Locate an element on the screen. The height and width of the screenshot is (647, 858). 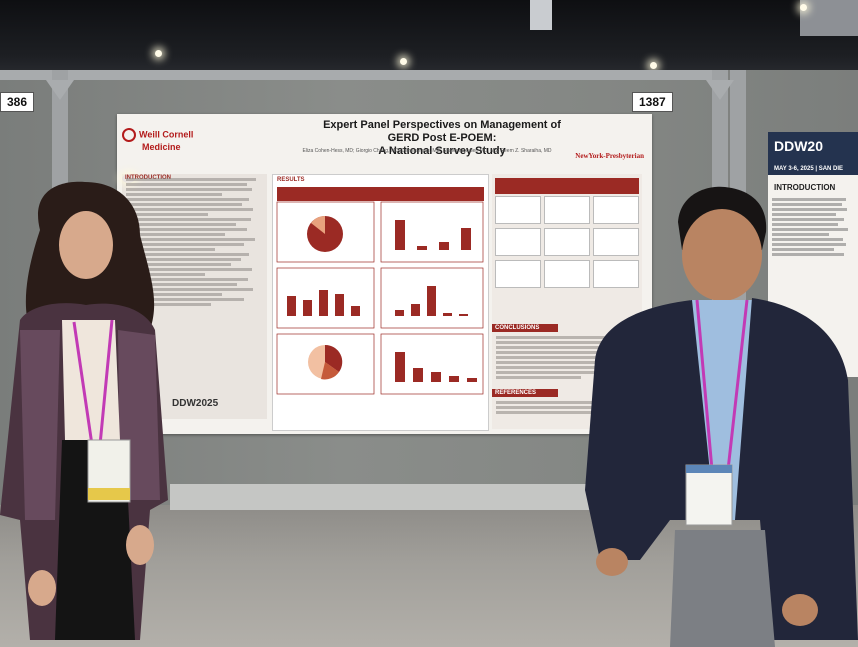
conclusions-section: CONCLUSIONS REFERENCES is located at coordinates (567, 371).